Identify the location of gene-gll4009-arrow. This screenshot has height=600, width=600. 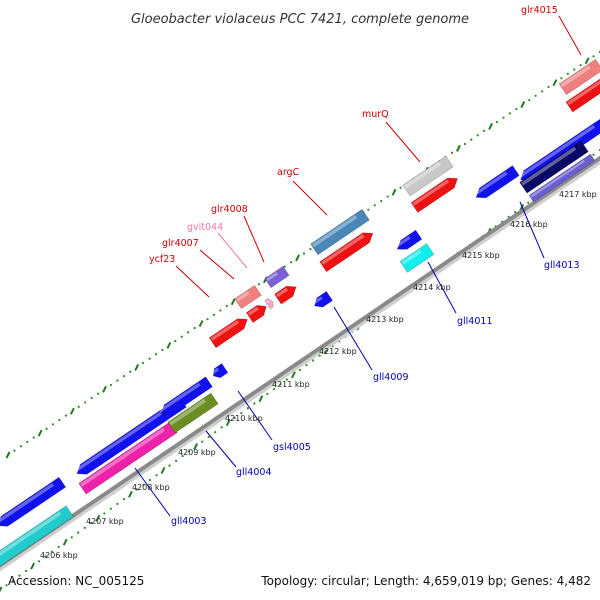
(322, 299).